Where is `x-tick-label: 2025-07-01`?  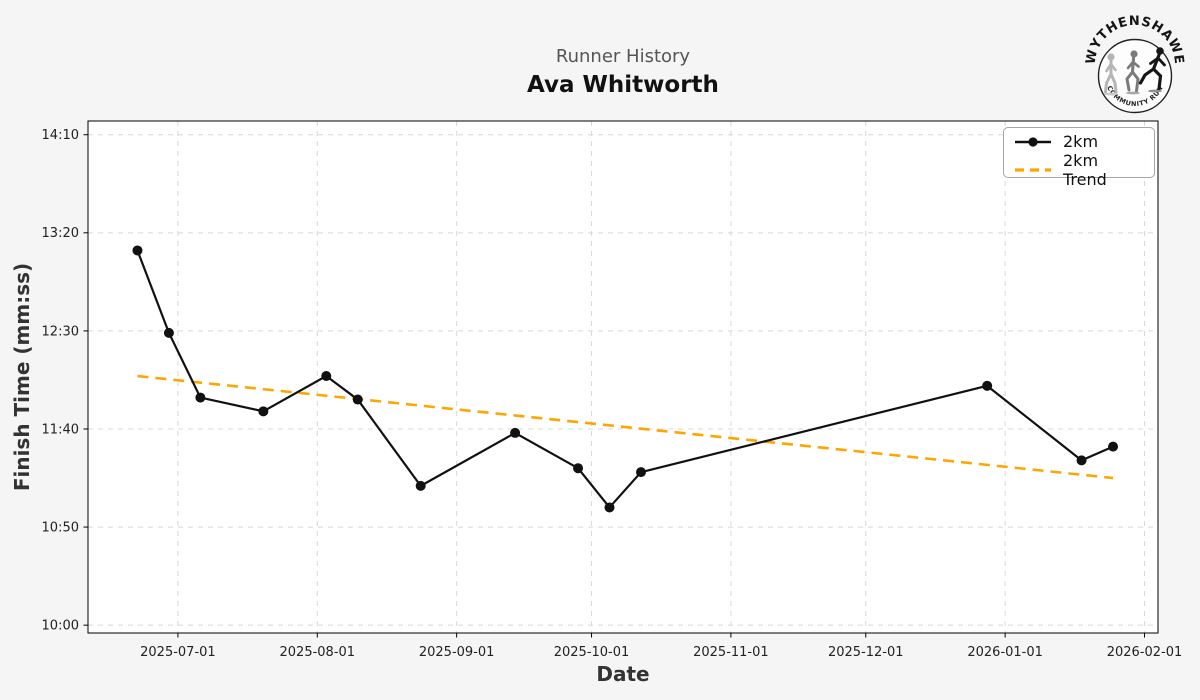 x-tick-label: 2025-07-01 is located at coordinates (178, 652).